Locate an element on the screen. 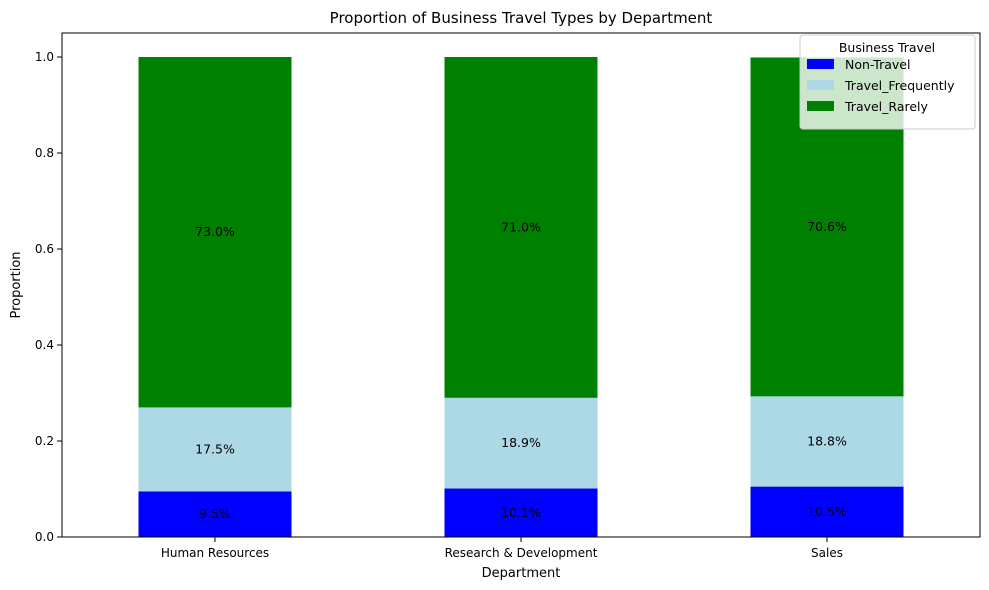  data-label: 10.5% is located at coordinates (827, 511).